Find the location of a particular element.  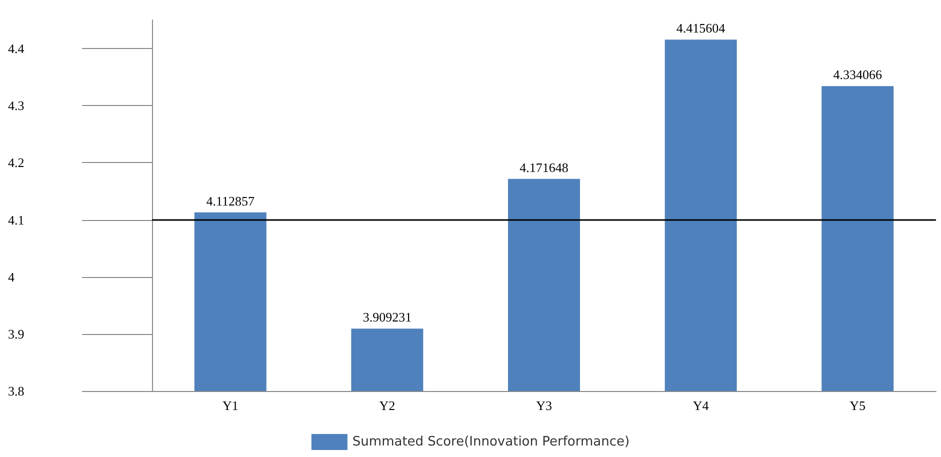

y-tick-label: 3.9 is located at coordinates (16, 334).